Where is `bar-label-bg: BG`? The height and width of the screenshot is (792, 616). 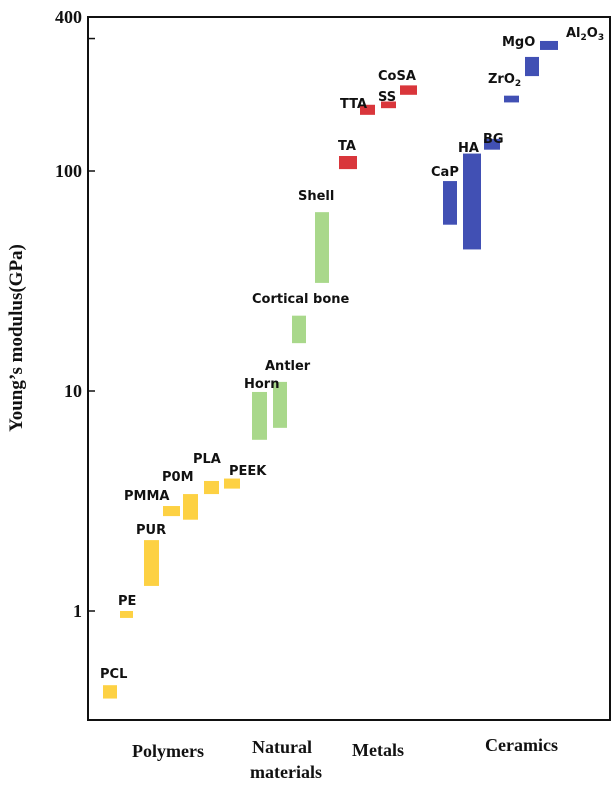 bar-label-bg: BG is located at coordinates (493, 139).